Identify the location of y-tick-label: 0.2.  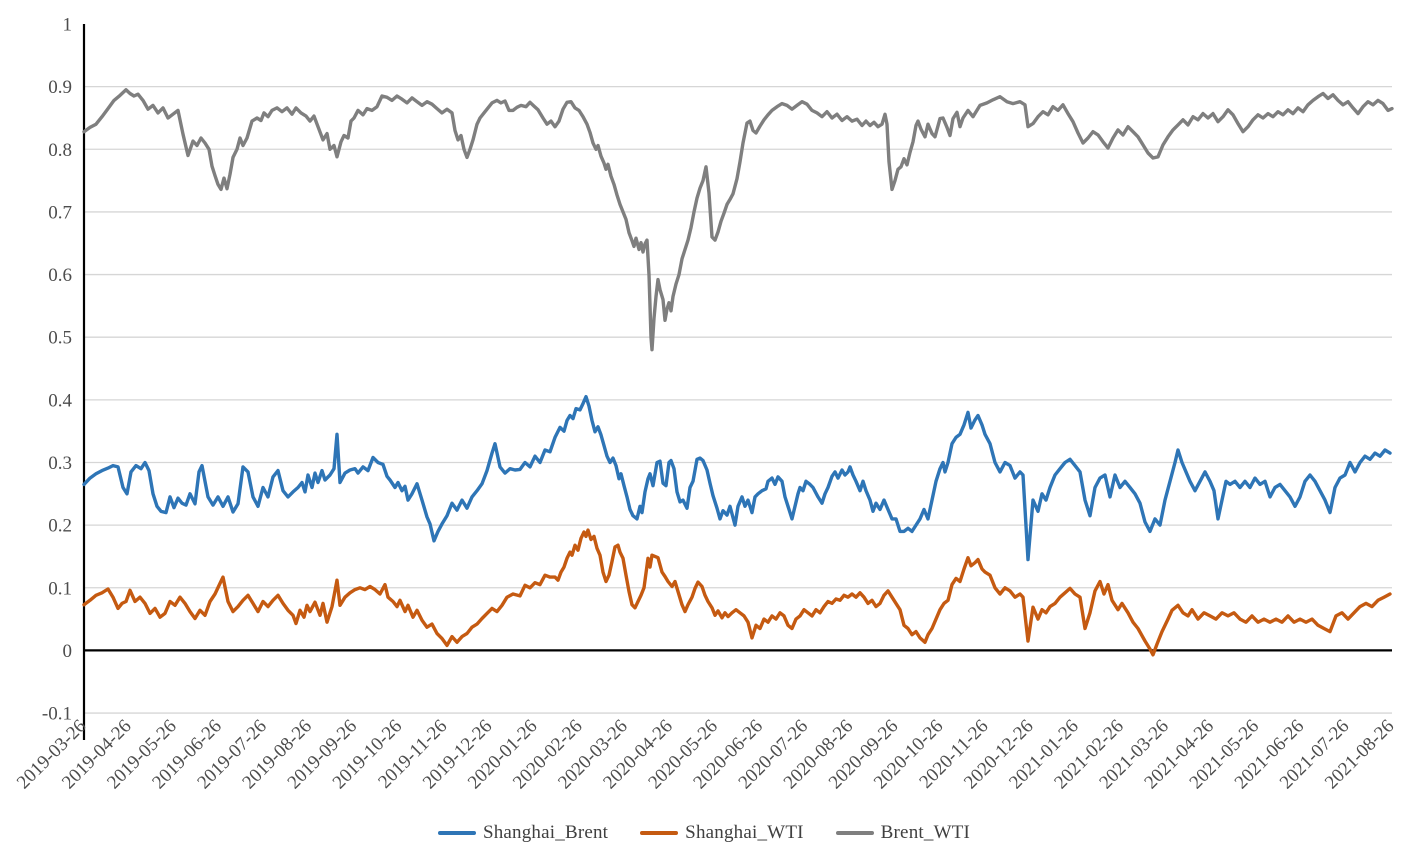
(60, 526).